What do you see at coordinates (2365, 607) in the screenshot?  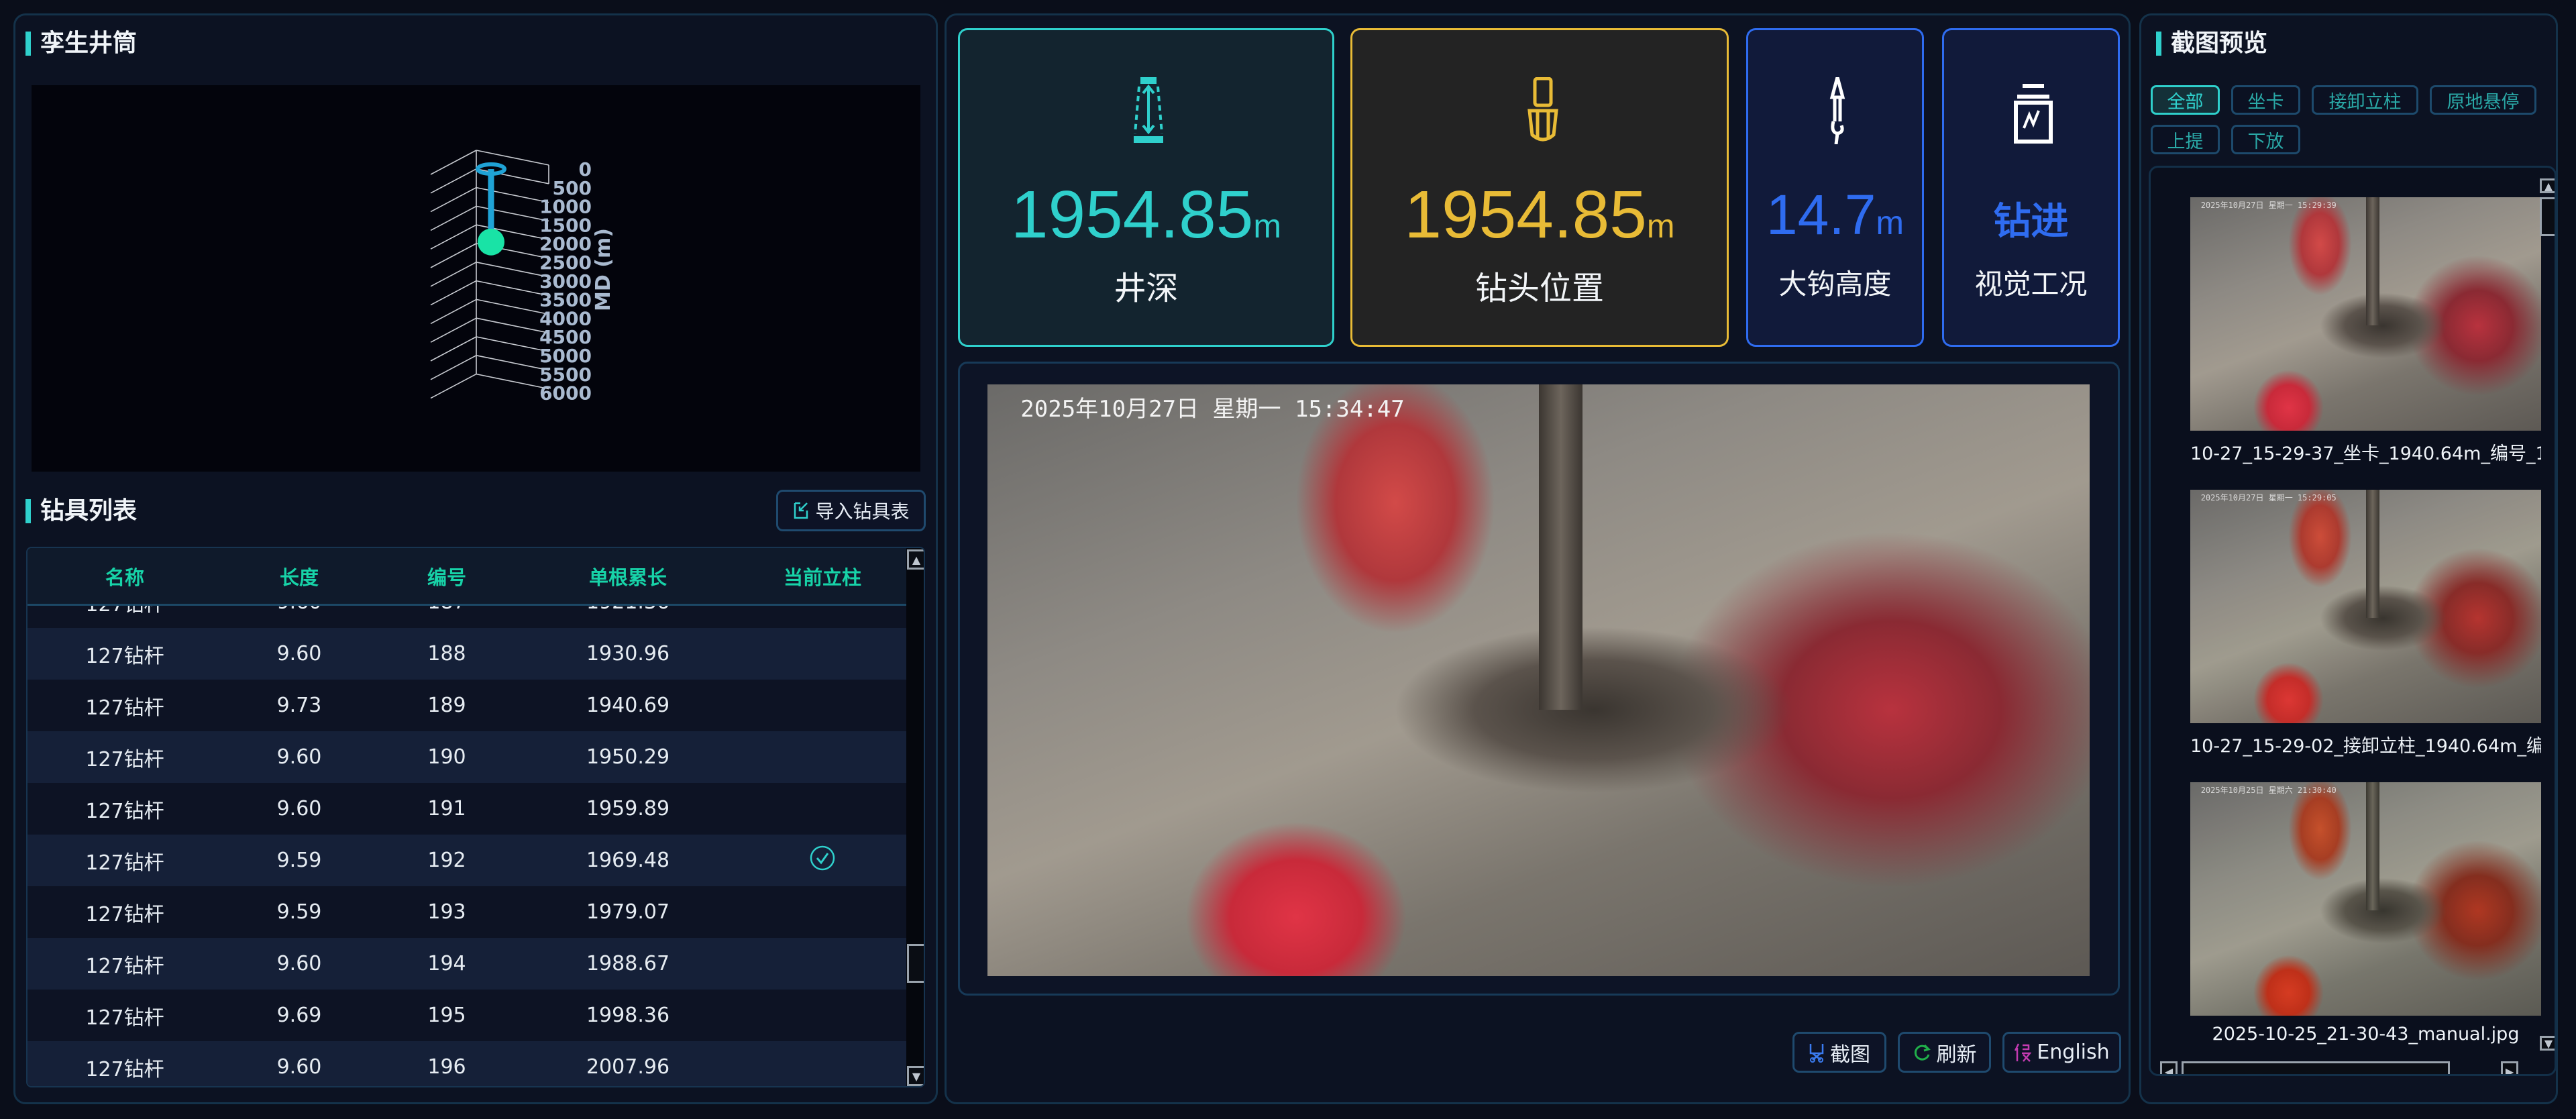 I see `screenshot-thumbnail: 2025年10月27日 星期一 15:29:05` at bounding box center [2365, 607].